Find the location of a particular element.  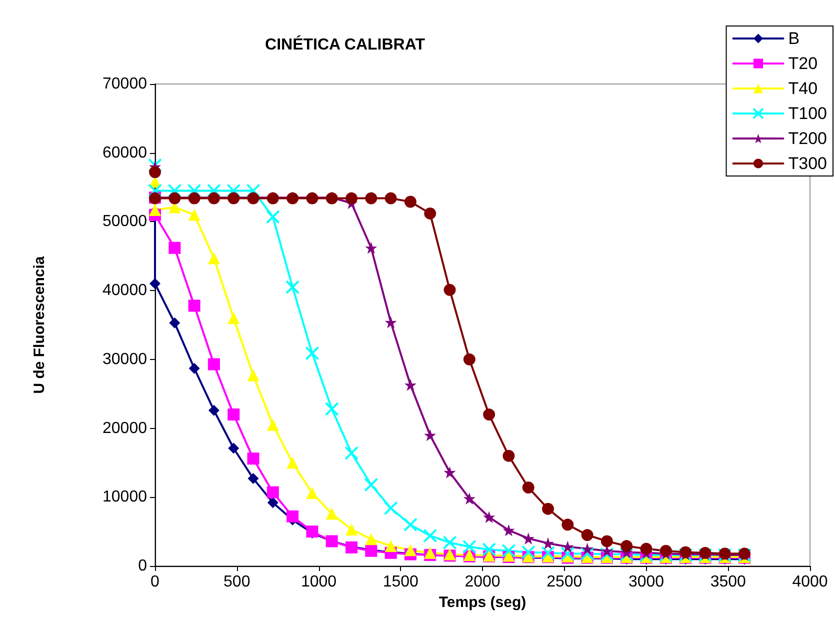

y-tick-label: 20000 is located at coordinates (125, 428).